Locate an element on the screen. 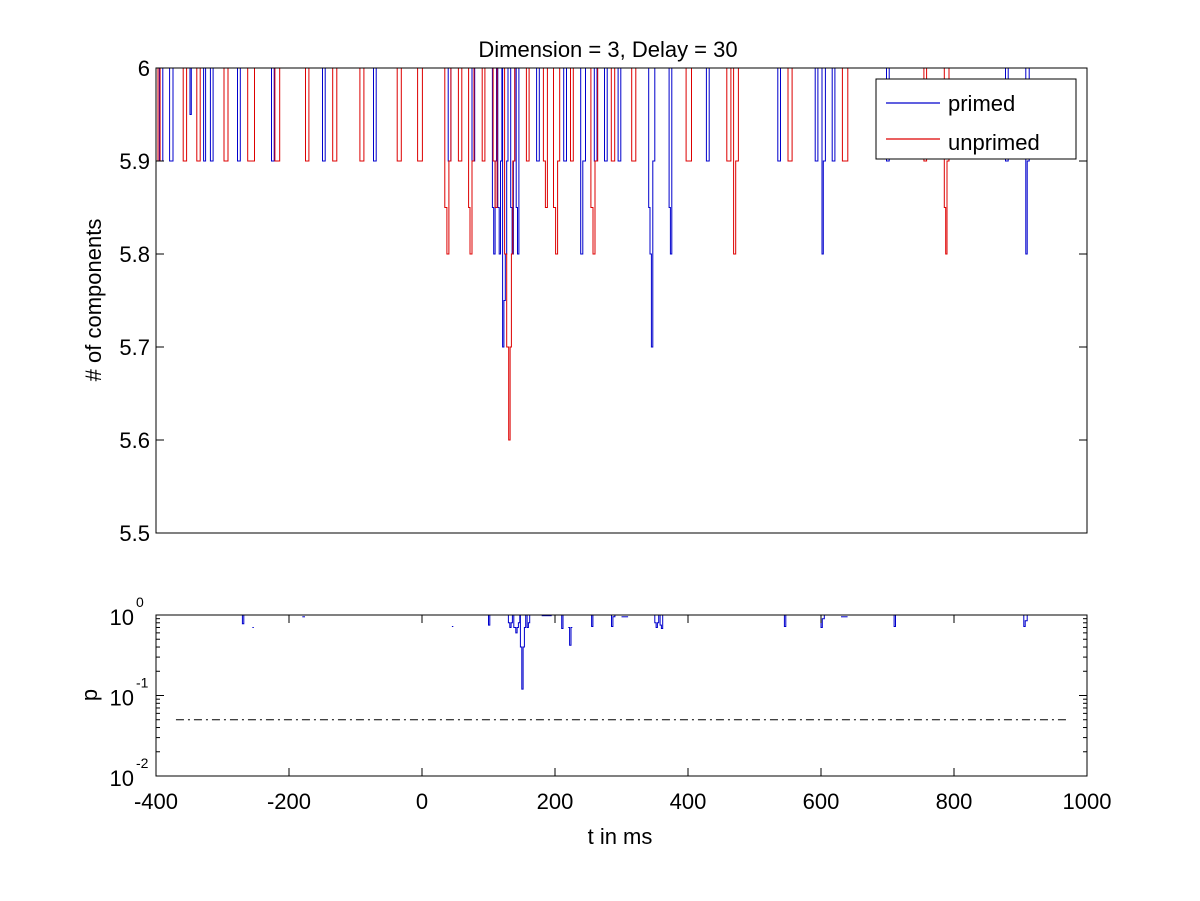  legend-label-unprimed: unprimed is located at coordinates (994, 142).